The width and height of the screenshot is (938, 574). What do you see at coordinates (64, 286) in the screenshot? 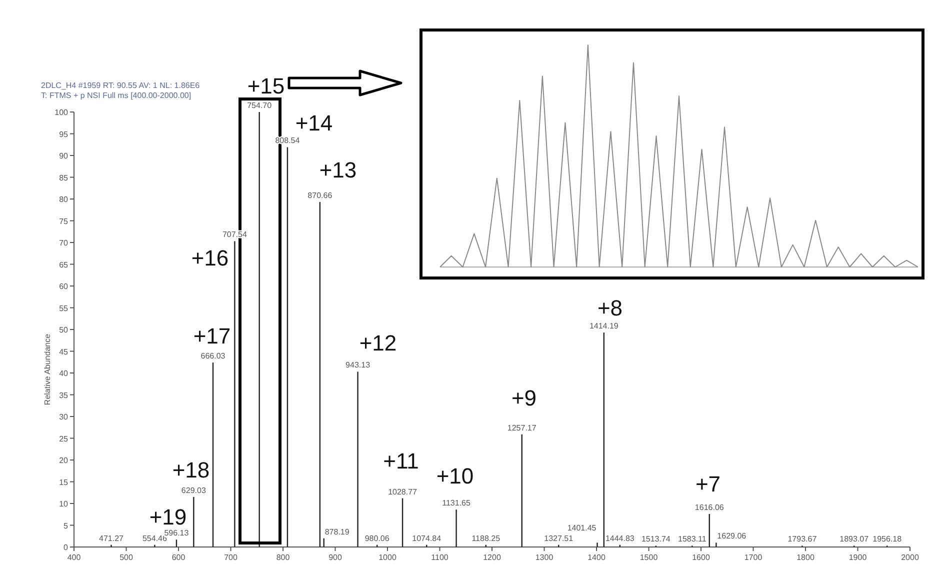
I see `y-tick-label: 60` at bounding box center [64, 286].